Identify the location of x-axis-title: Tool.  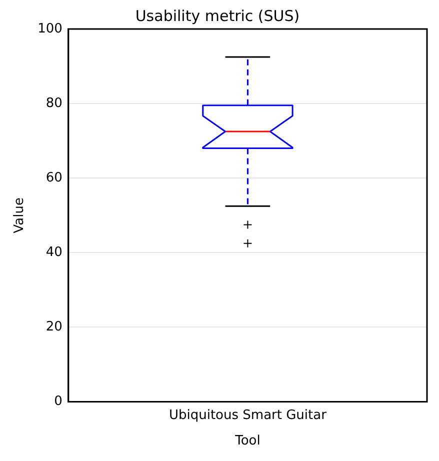
(247, 441).